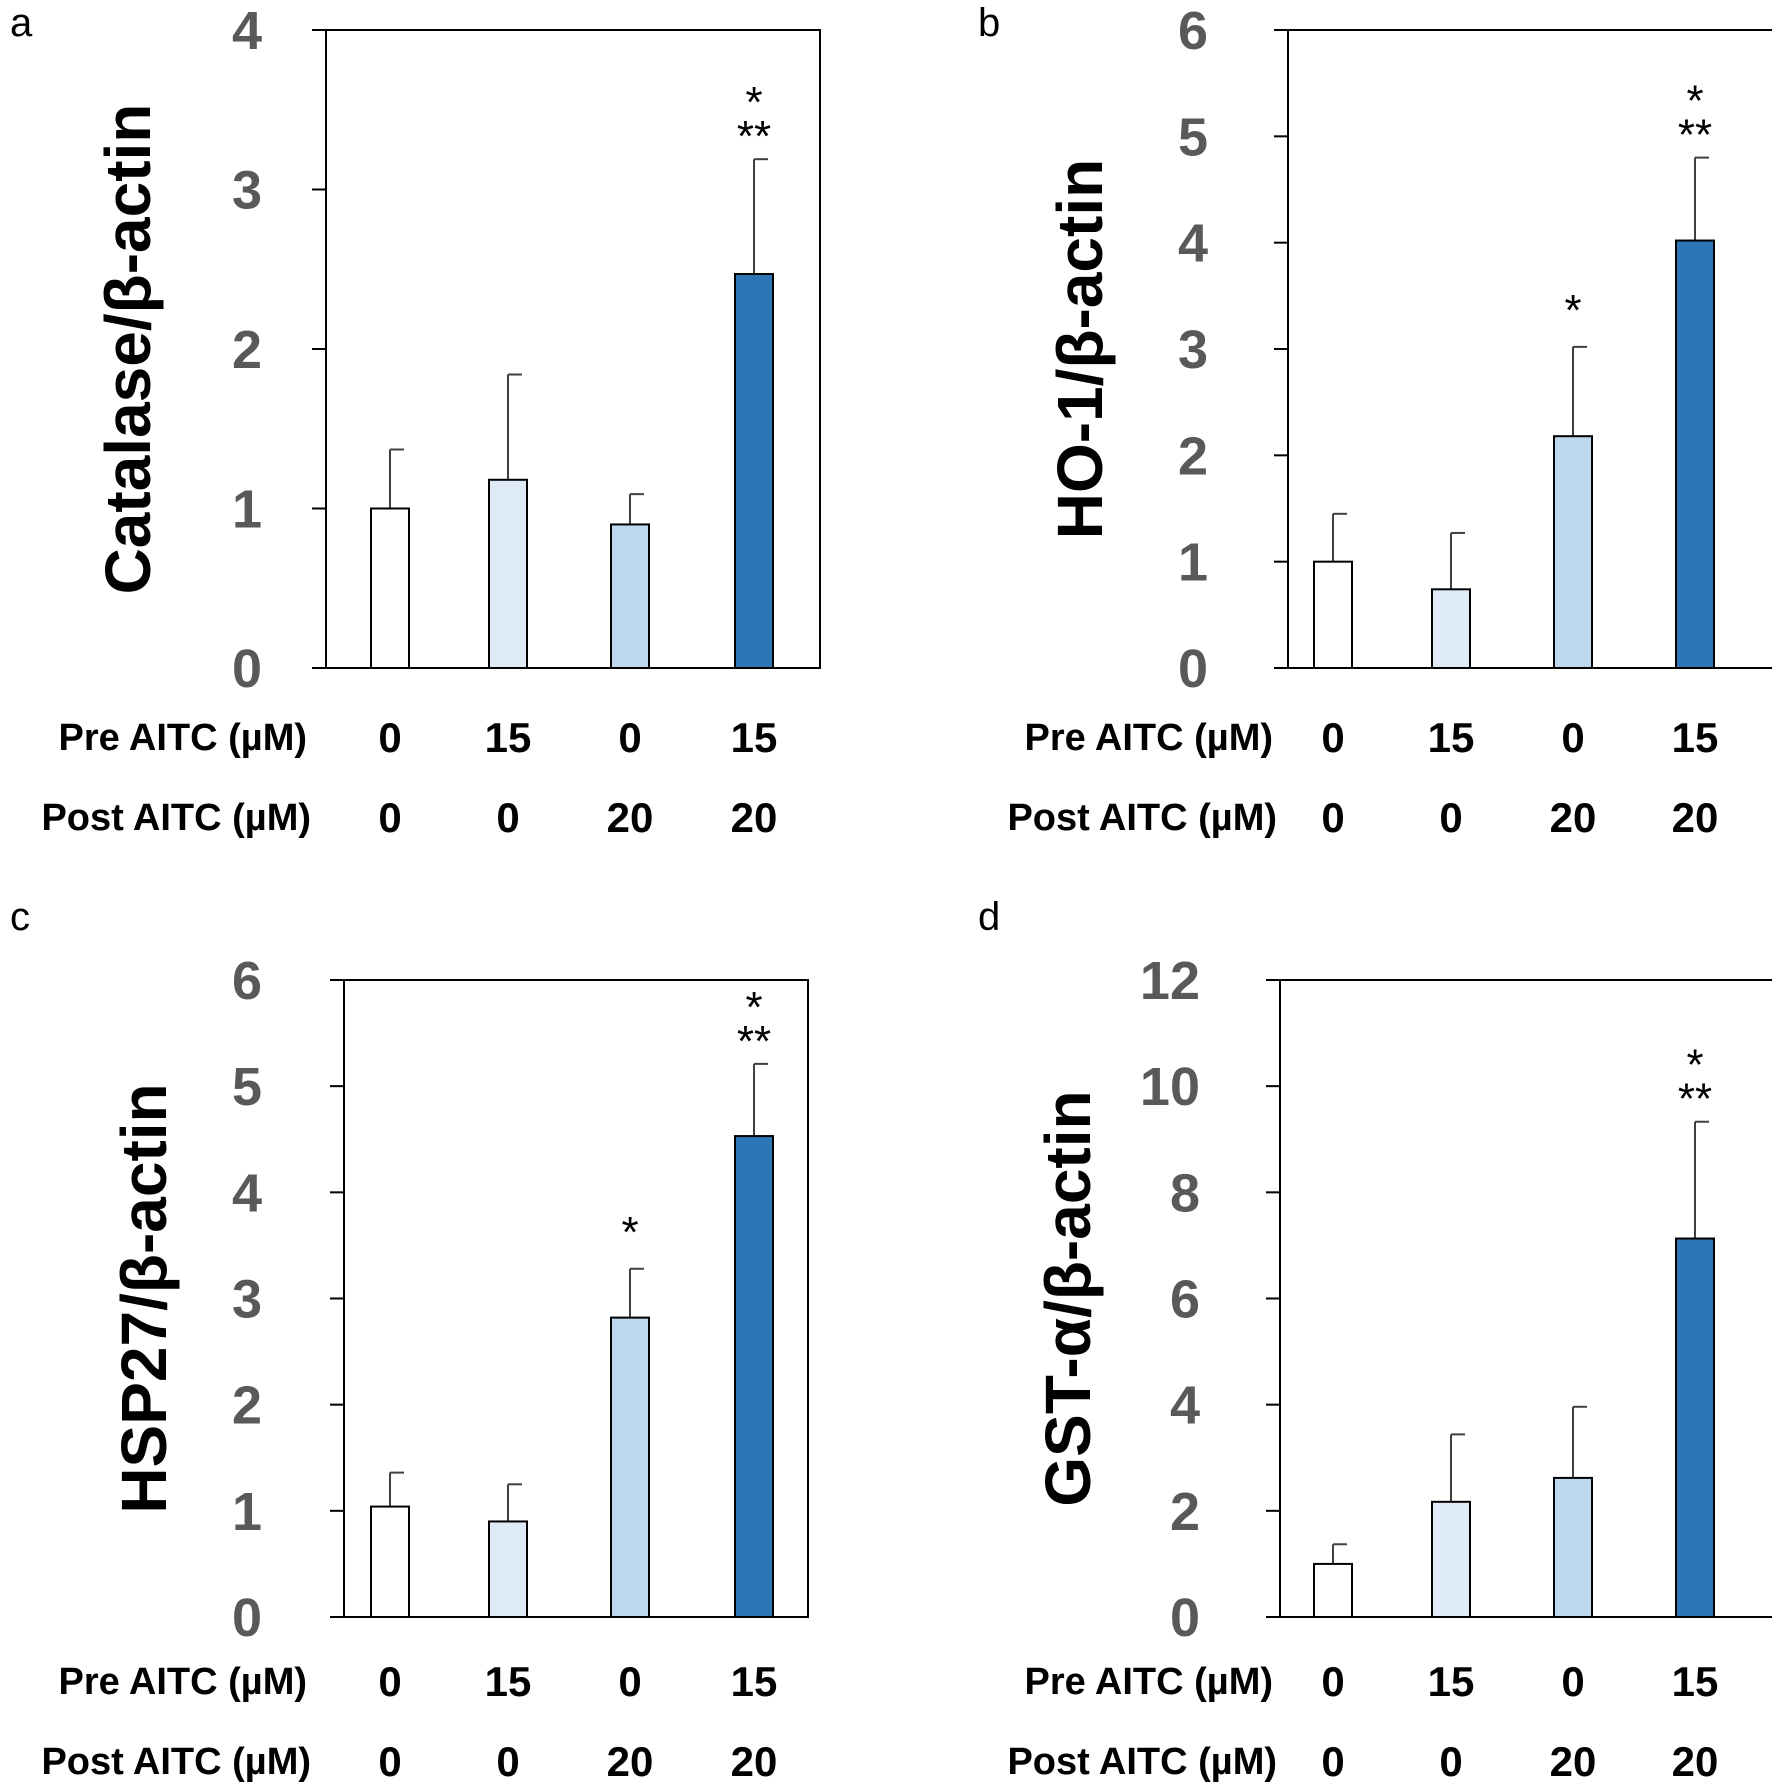  Describe the element at coordinates (144, 1298) in the screenshot. I see `y-axis-label: HSP27/β-actin` at that location.